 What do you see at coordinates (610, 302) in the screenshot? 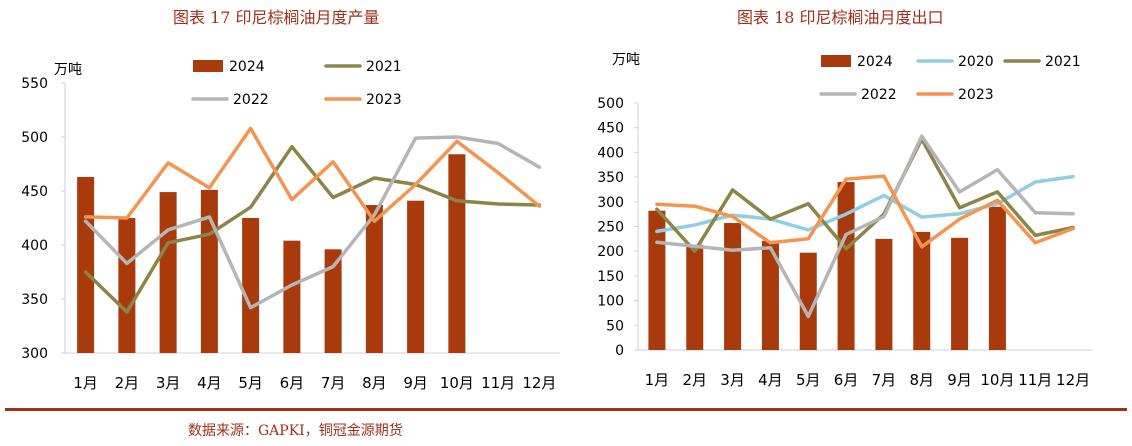
I see `y-tick-label: 100` at bounding box center [610, 302].